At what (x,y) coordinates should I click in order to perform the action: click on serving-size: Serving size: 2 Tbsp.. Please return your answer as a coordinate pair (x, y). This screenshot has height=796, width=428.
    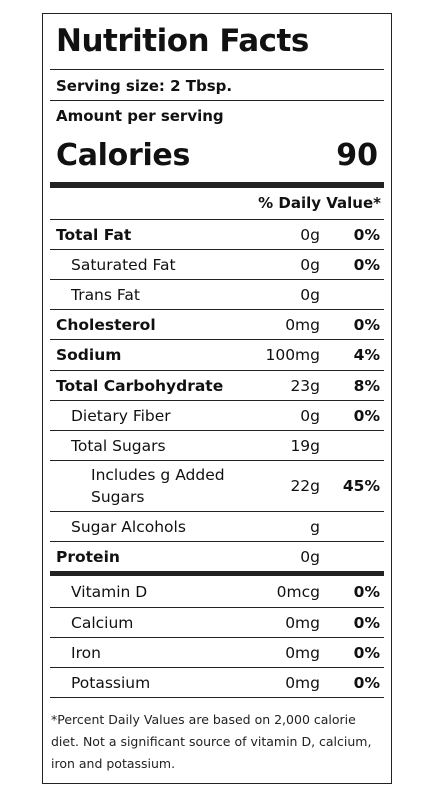
    Looking at the image, I should click on (144, 86).